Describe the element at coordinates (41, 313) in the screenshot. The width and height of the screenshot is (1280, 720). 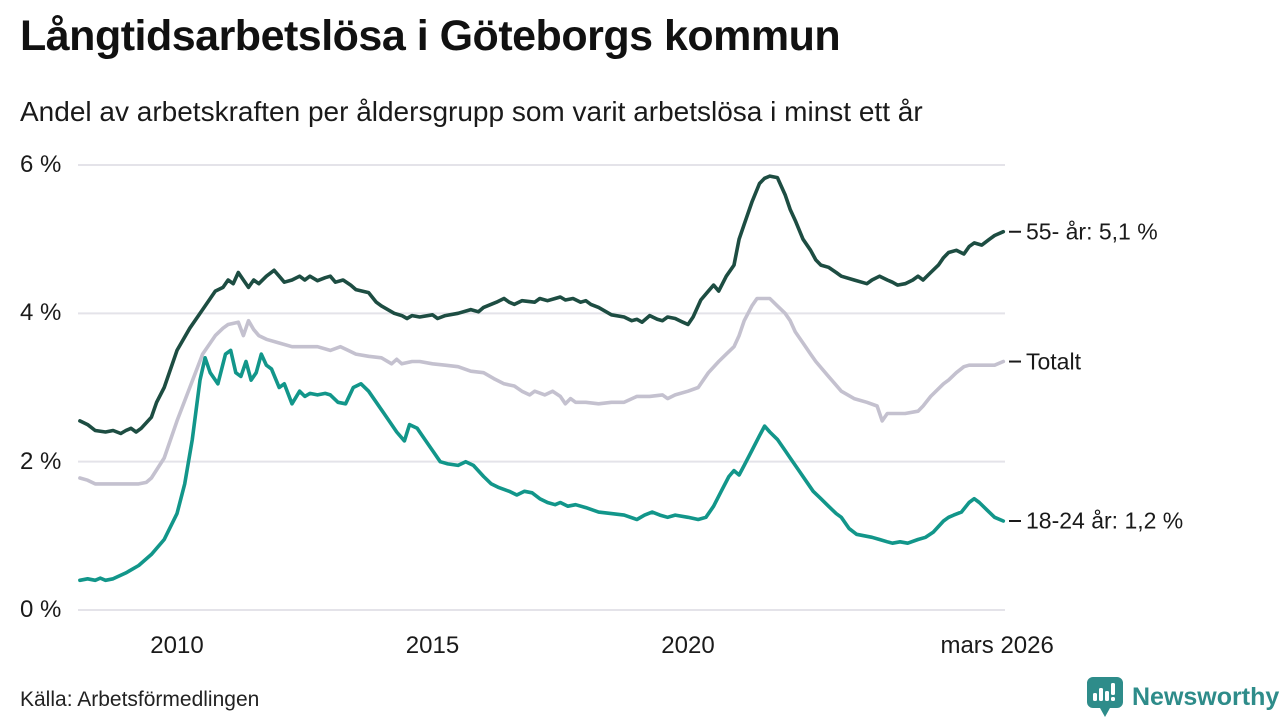
I see `y-axis-tick-label: 4 %` at that location.